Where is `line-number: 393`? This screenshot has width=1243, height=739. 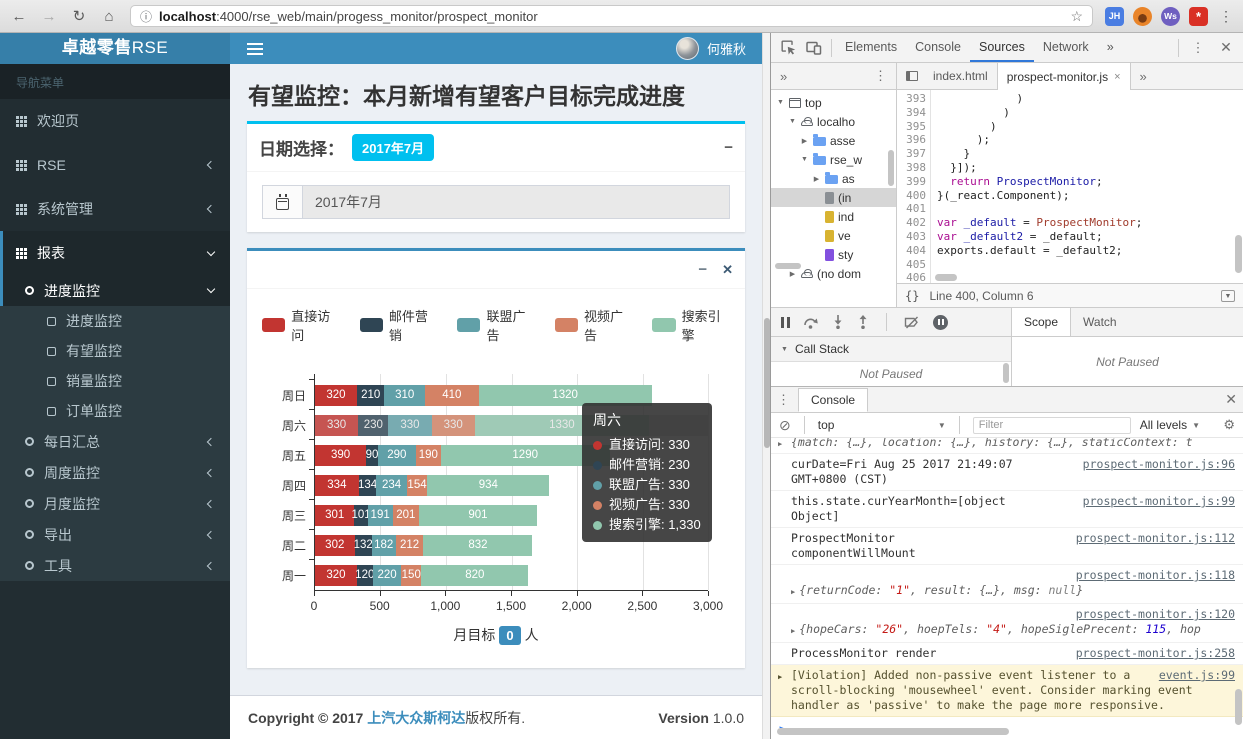
line-number: 393 is located at coordinates (916, 98).